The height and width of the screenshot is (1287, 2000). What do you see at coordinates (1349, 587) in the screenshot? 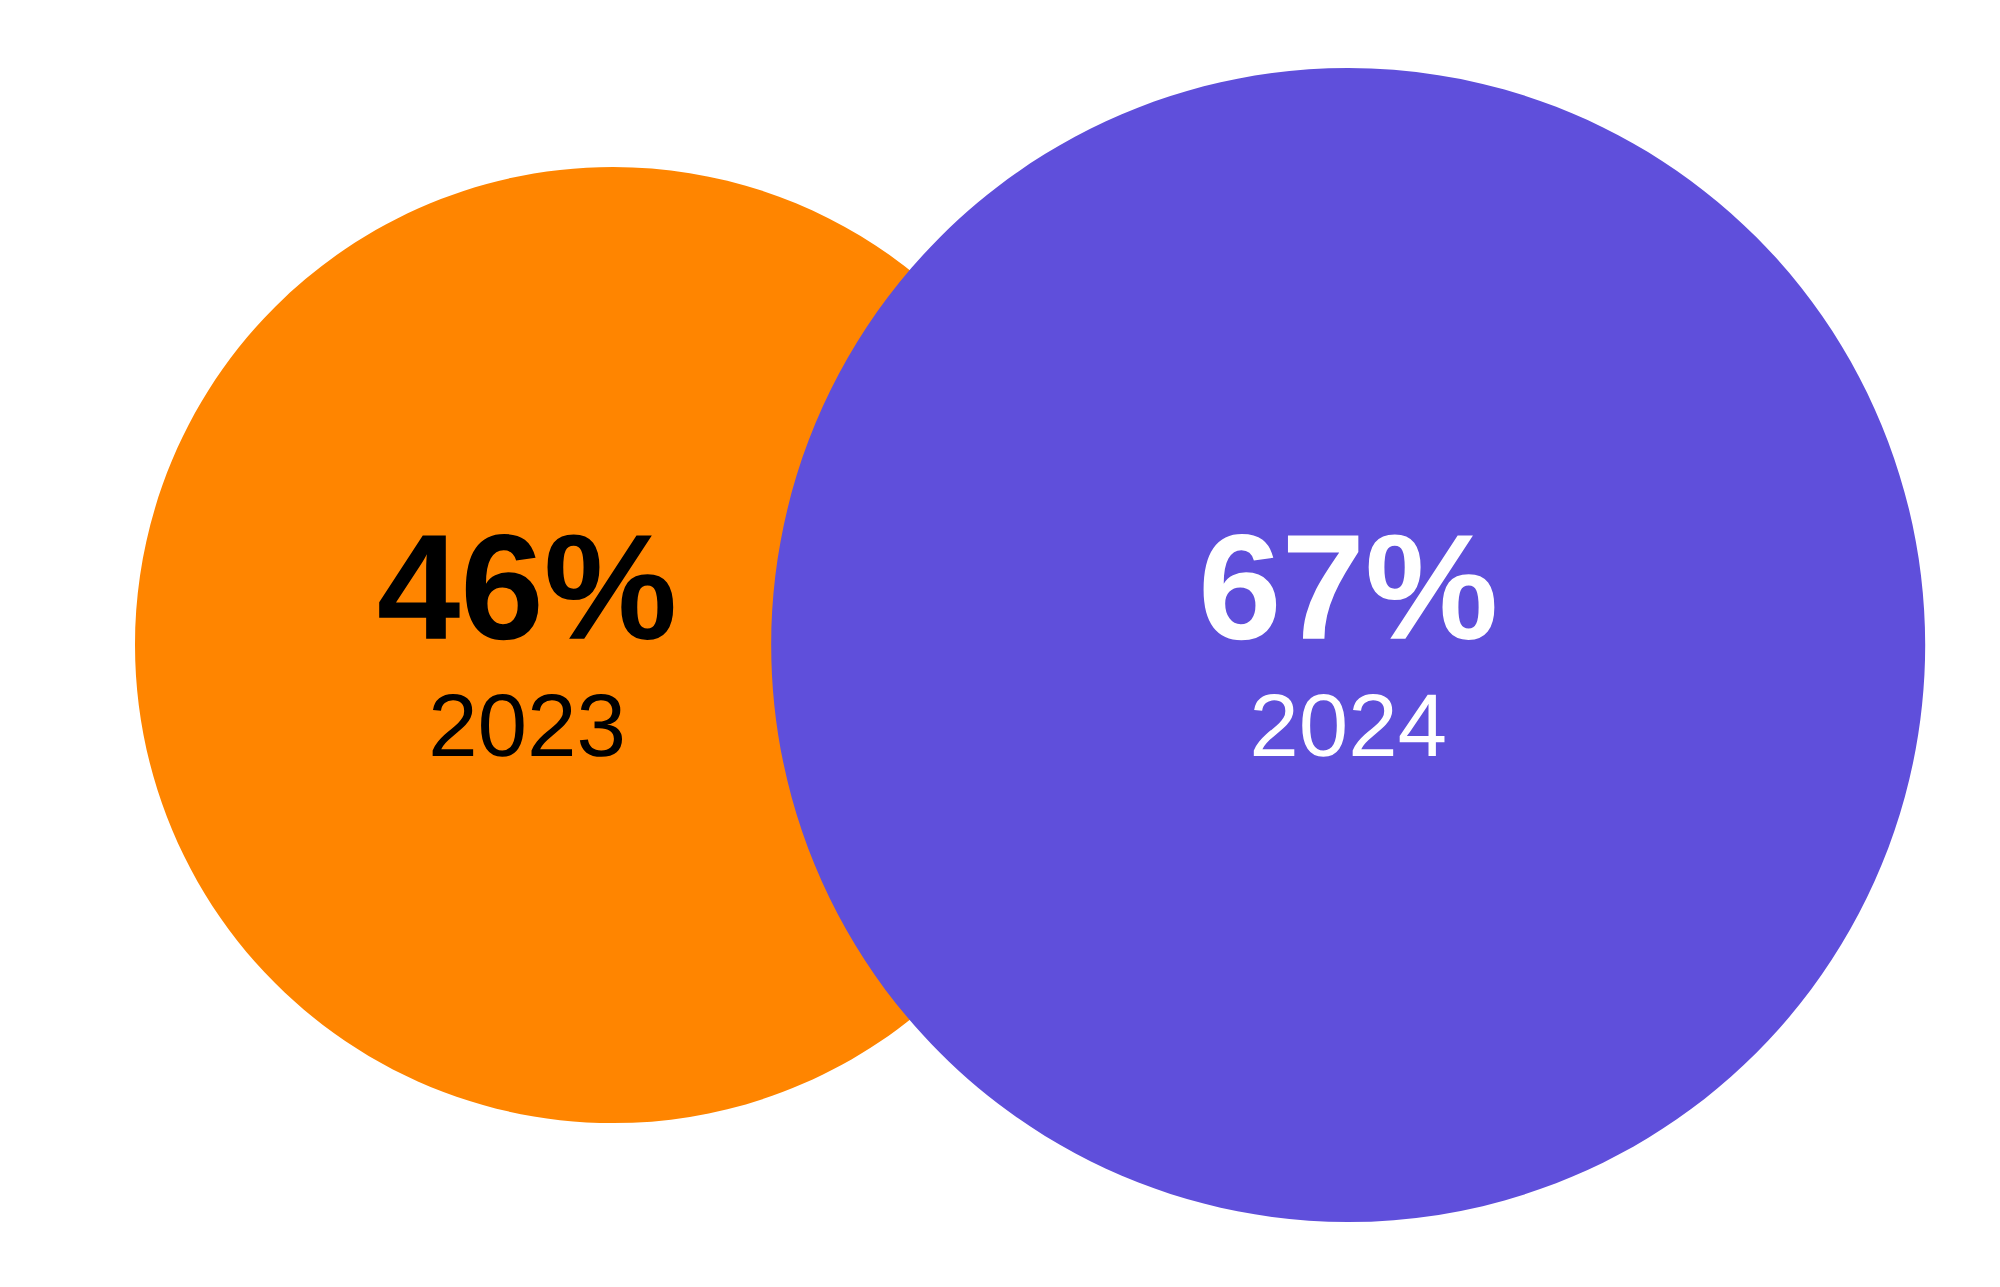
I see `data-label: 67%` at bounding box center [1349, 587].